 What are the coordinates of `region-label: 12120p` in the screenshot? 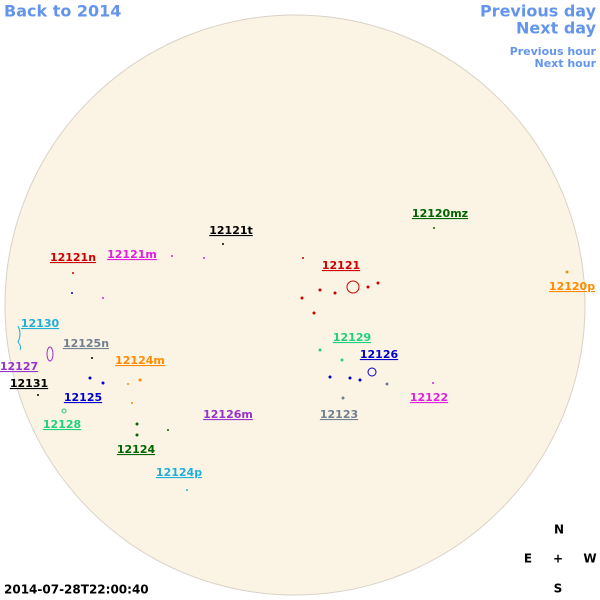 It's located at (572, 286).